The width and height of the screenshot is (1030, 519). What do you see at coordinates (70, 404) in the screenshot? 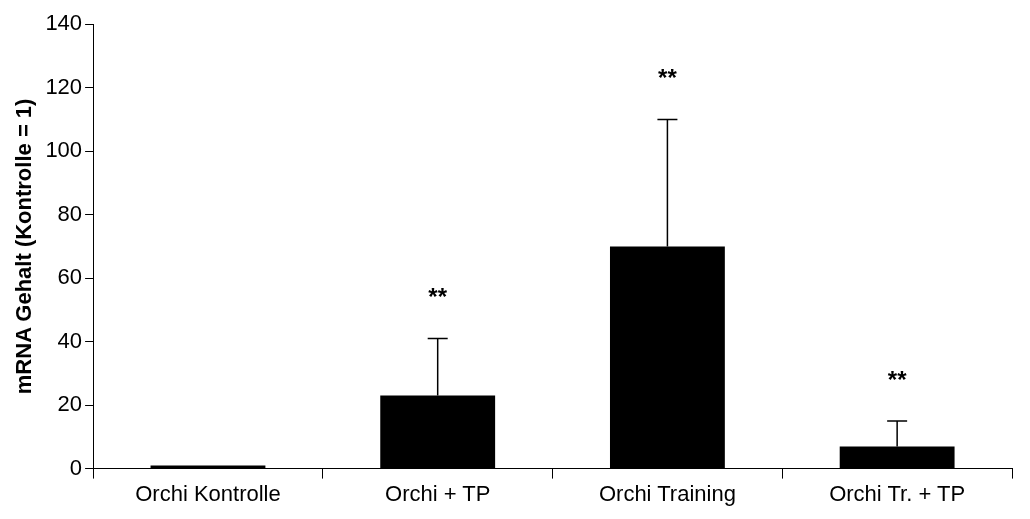
I see `y-tick-label: 20` at bounding box center [70, 404].